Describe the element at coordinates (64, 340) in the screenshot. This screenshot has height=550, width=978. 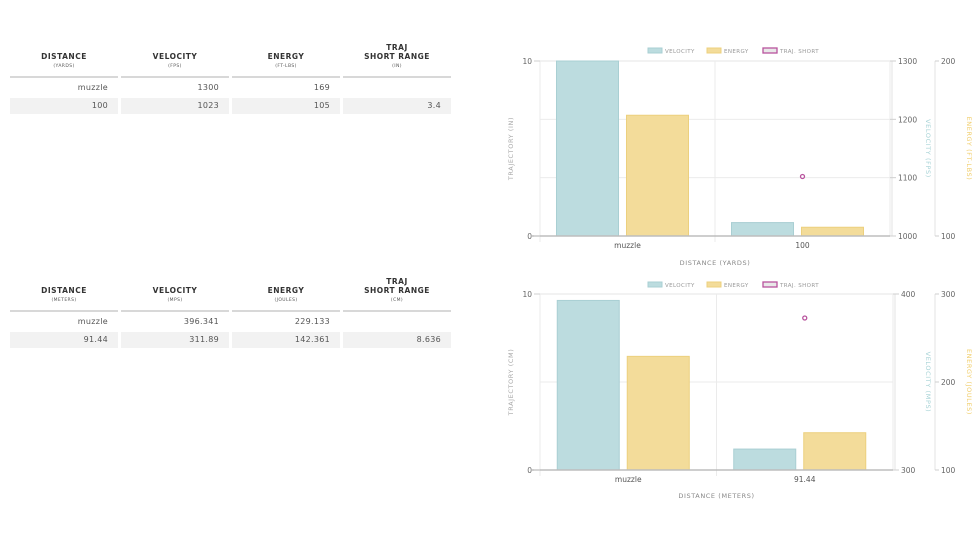
I see `cell-distance: 91.44` at that location.